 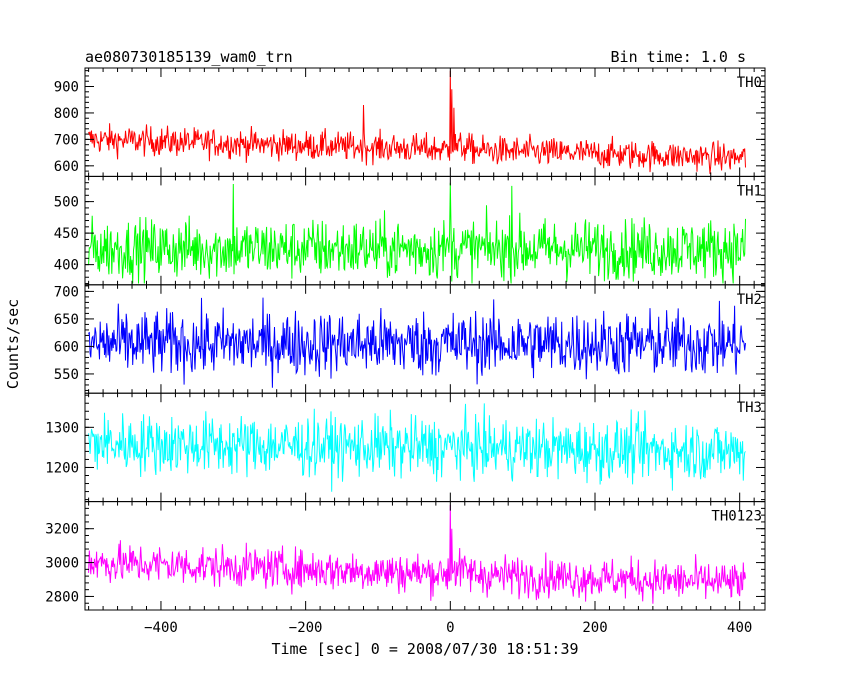 What do you see at coordinates (417, 554) in the screenshot?
I see `series-line-th0123` at bounding box center [417, 554].